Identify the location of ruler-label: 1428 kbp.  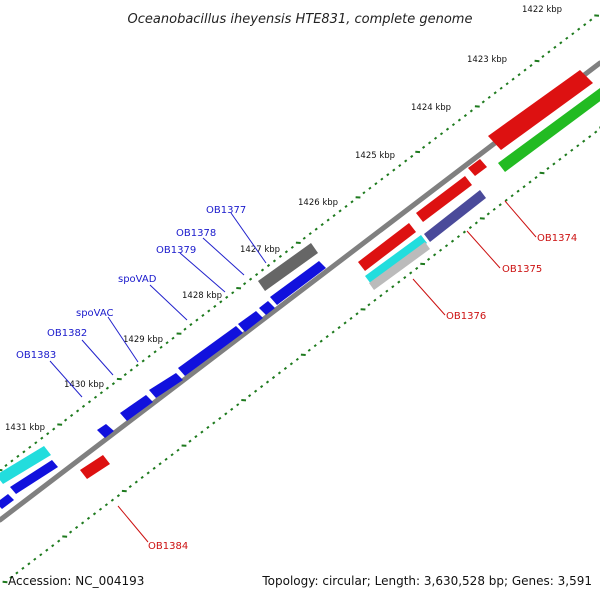
(202, 296).